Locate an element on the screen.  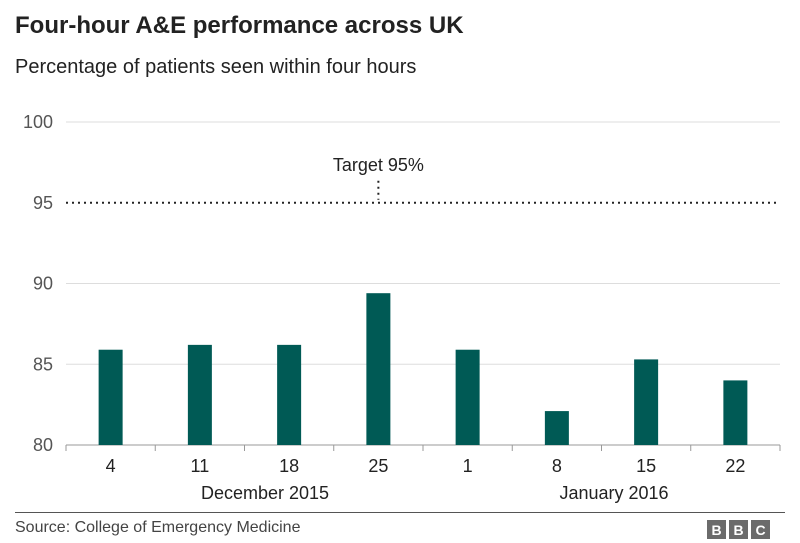
y-tick-label: 80 is located at coordinates (43, 445).